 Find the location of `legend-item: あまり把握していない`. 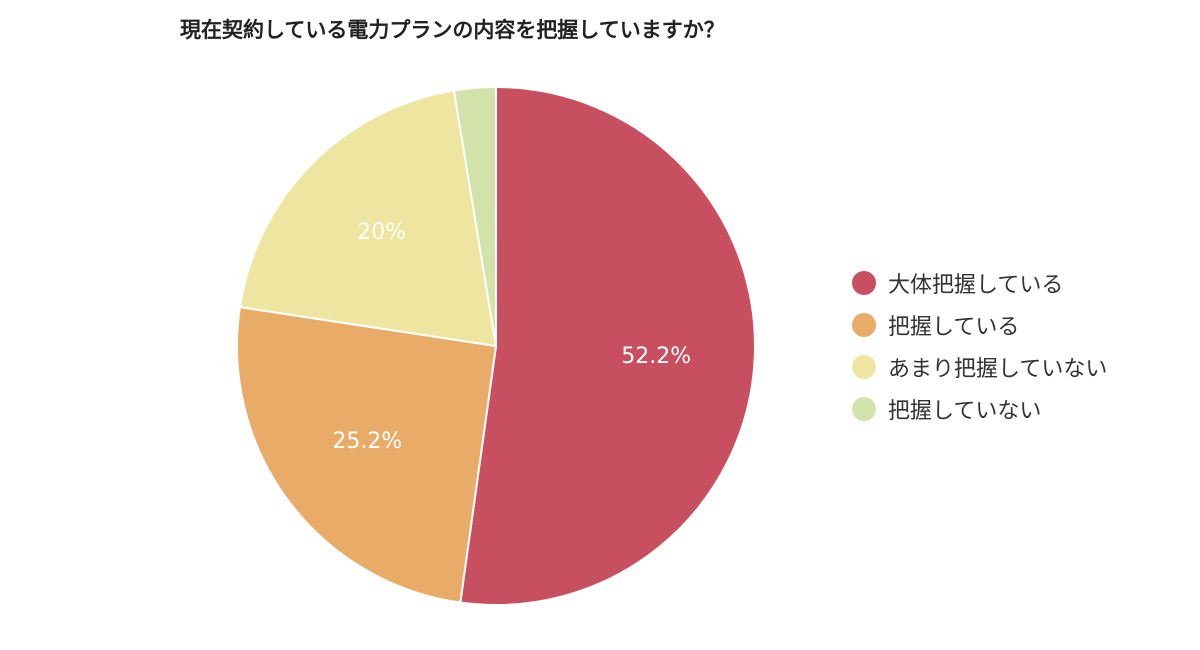

legend-item: あまり把握していない is located at coordinates (979, 367).